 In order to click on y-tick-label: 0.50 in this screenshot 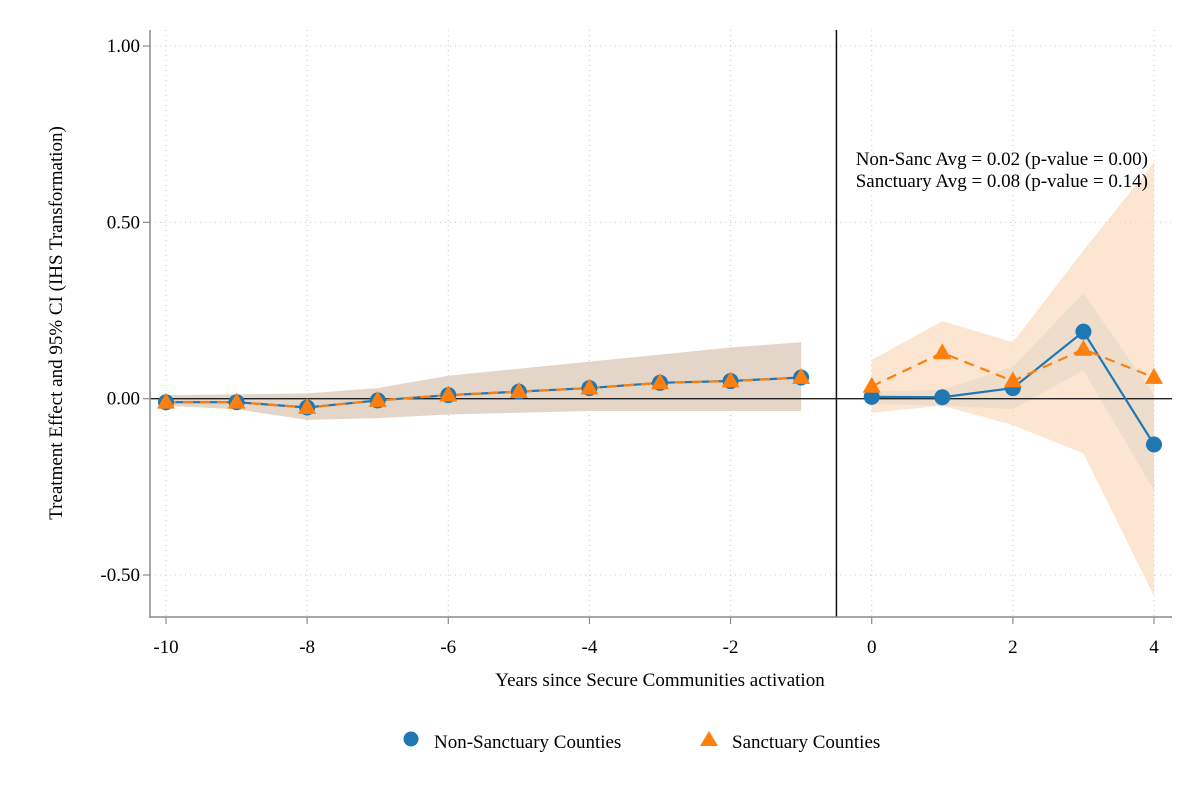, I will do `click(123, 222)`.